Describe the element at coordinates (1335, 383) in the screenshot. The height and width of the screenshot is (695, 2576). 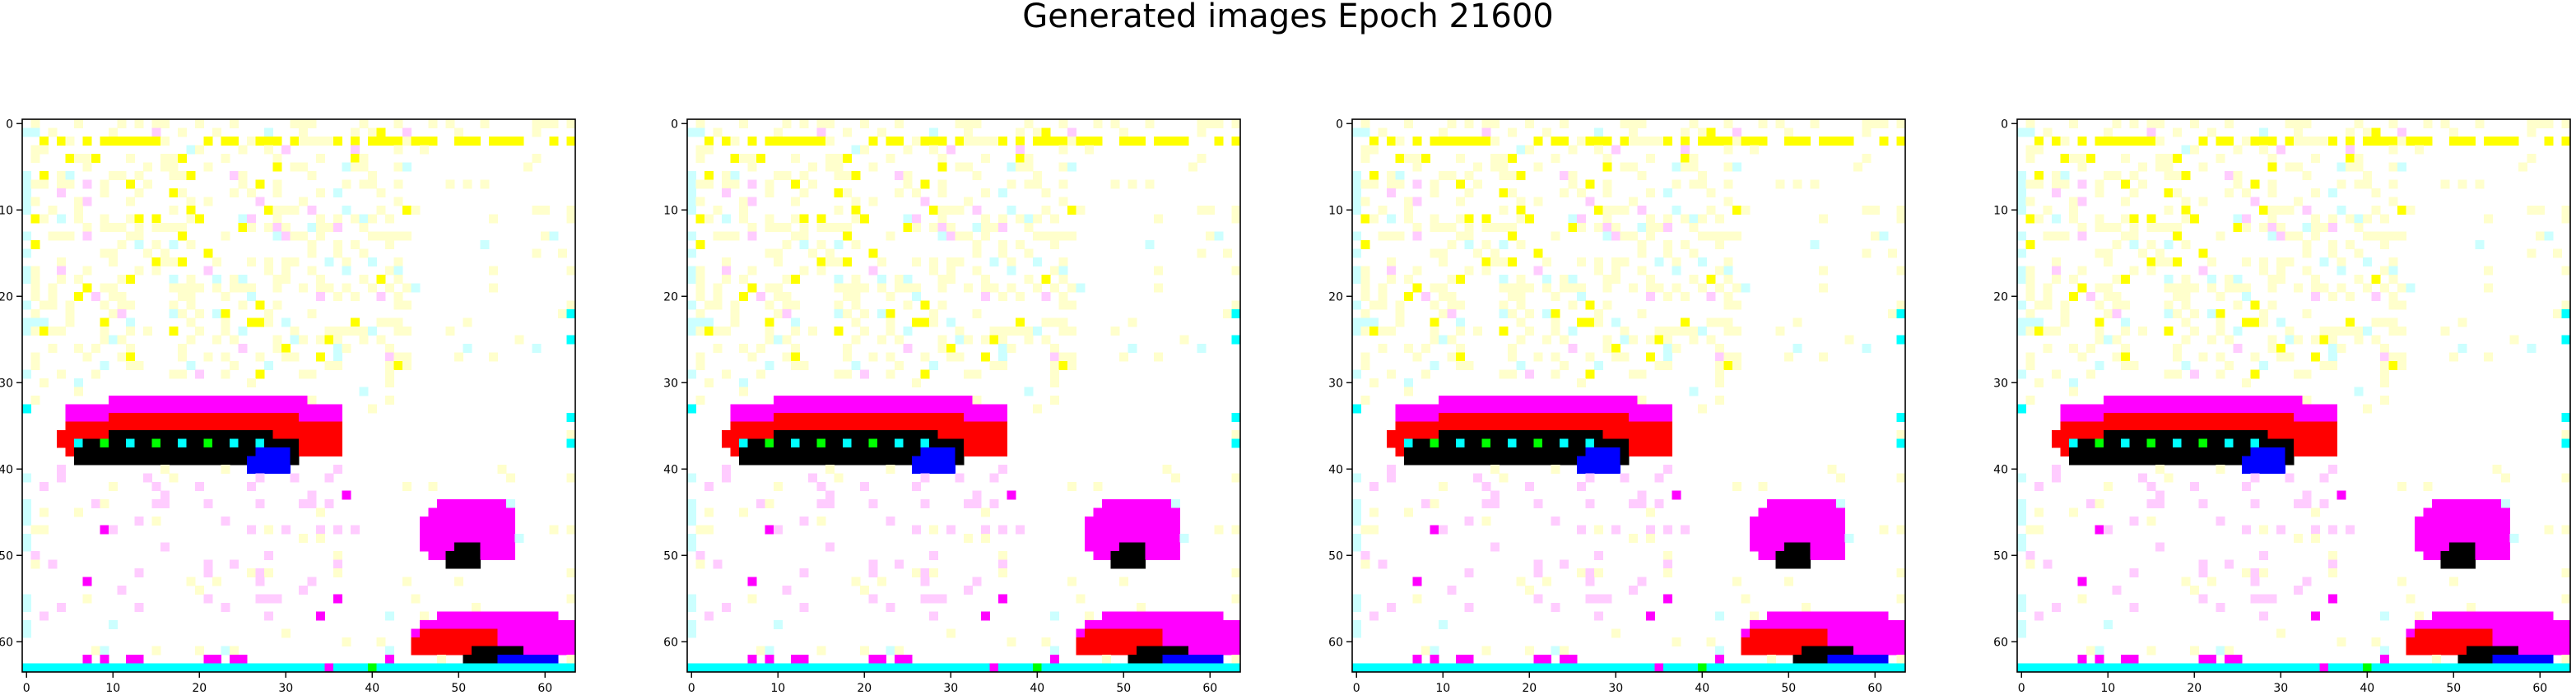
I see `y-tick-label: 30` at that location.